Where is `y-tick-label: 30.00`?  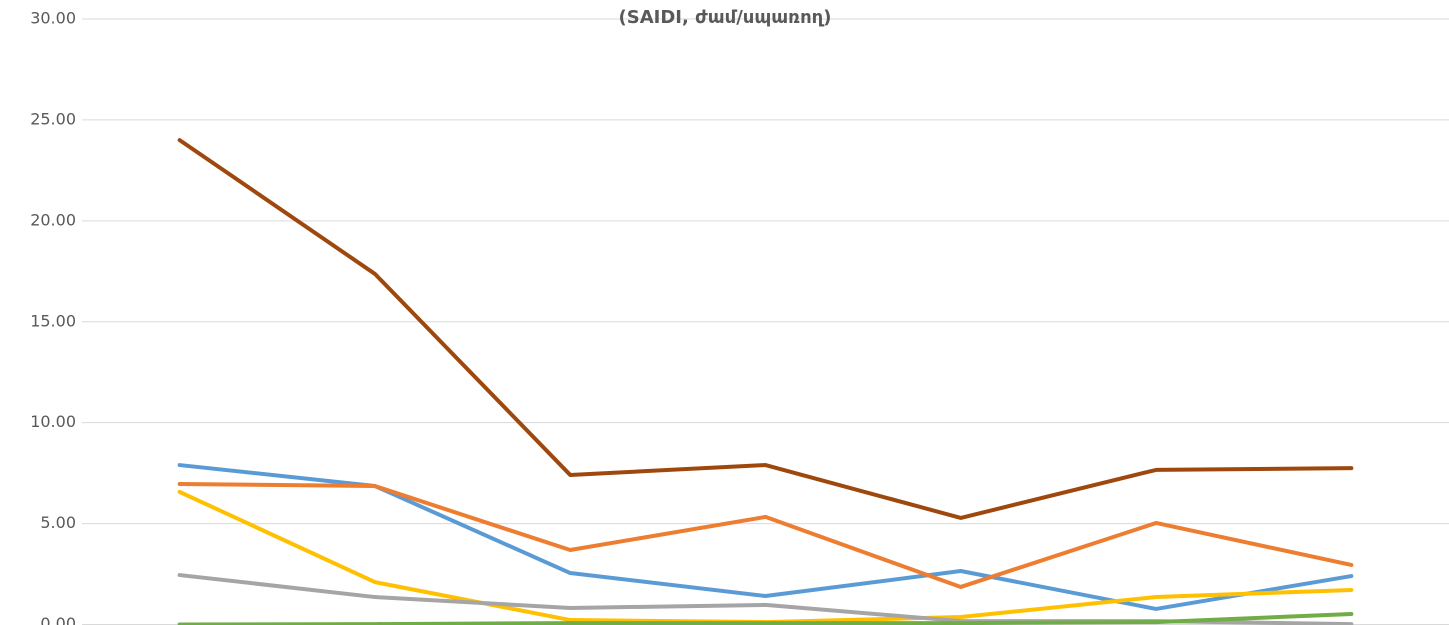
y-tick-label: 30.00 is located at coordinates (53, 18).